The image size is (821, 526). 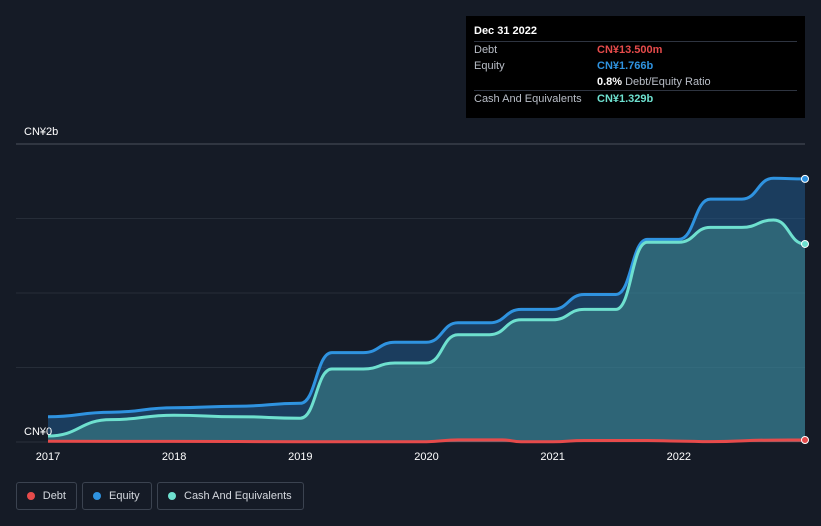 What do you see at coordinates (41, 132) in the screenshot?
I see `y-axis-label-top: CN¥2b` at bounding box center [41, 132].